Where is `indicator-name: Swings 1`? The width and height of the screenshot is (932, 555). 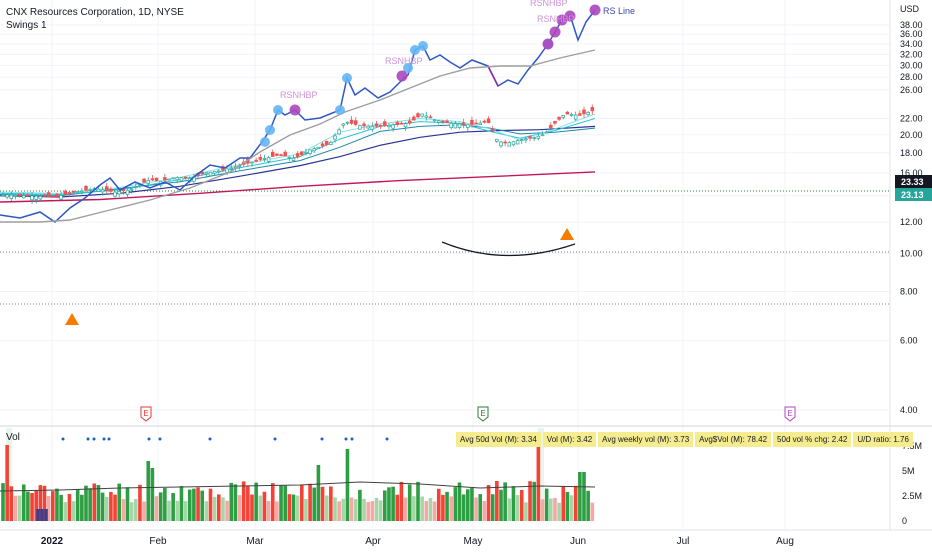
indicator-name: Swings 1 is located at coordinates (26, 25).